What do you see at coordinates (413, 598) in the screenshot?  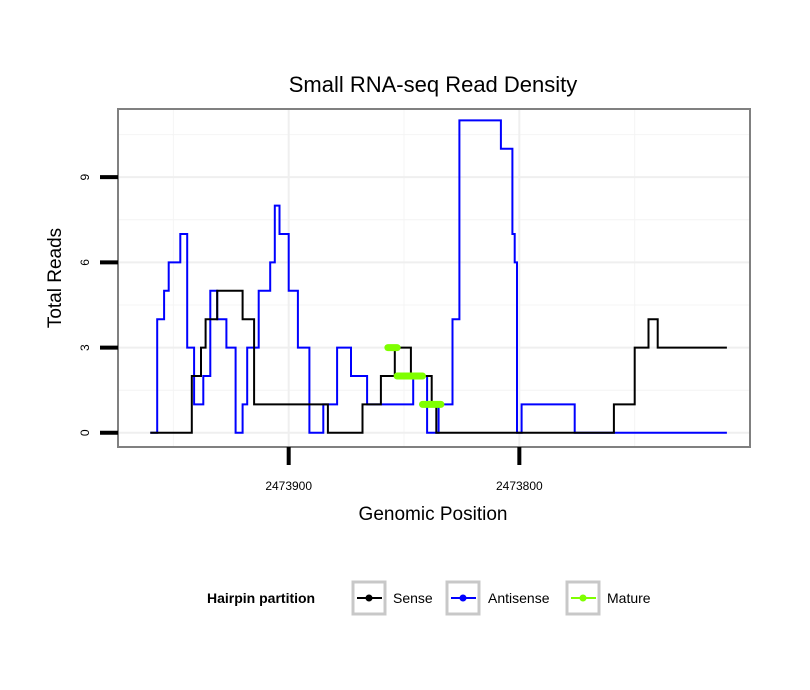 I see `legend-label-sense: Sense` at bounding box center [413, 598].